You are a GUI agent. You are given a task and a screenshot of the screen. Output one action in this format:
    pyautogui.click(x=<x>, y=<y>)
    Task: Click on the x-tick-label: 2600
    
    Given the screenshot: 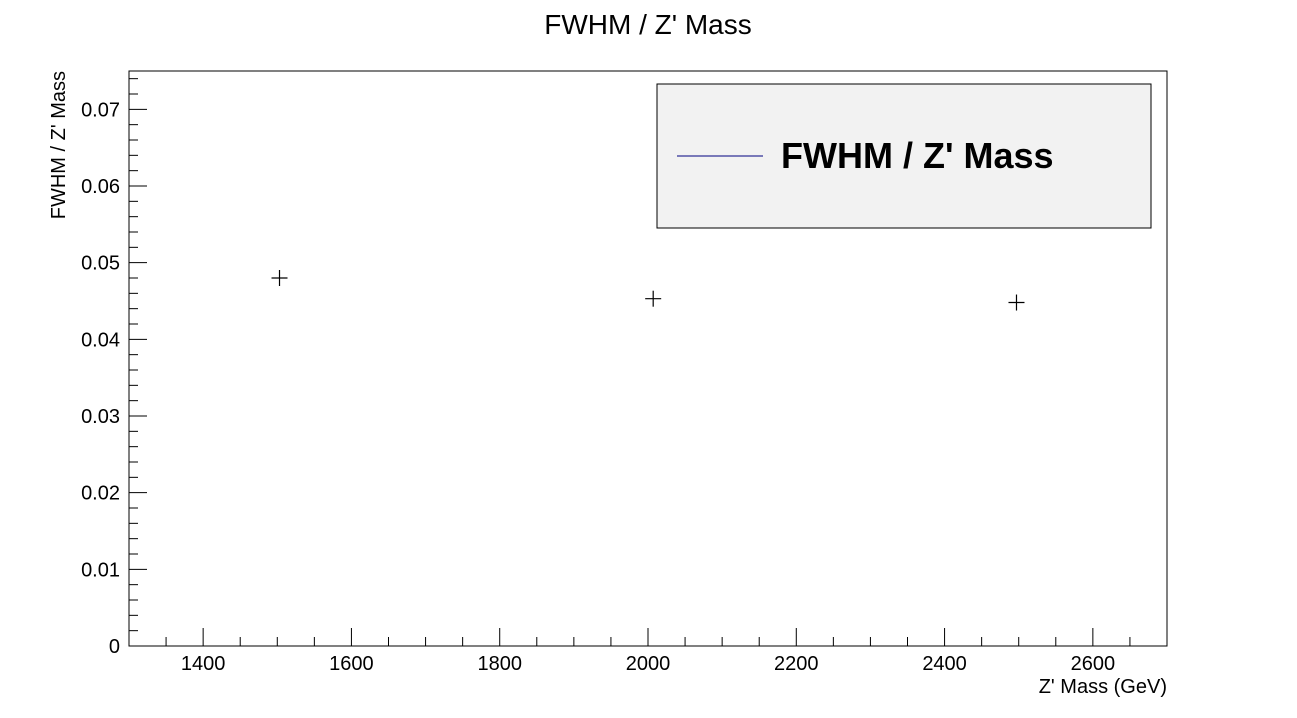 What is the action you would take?
    pyautogui.click(x=1093, y=664)
    